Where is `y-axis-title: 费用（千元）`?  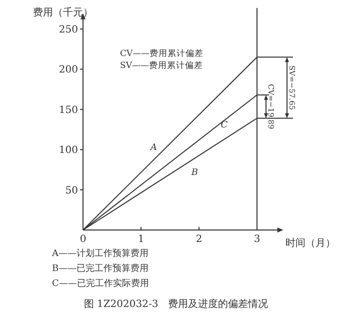
y-axis-title: 费用（千元） is located at coordinates (63, 12).